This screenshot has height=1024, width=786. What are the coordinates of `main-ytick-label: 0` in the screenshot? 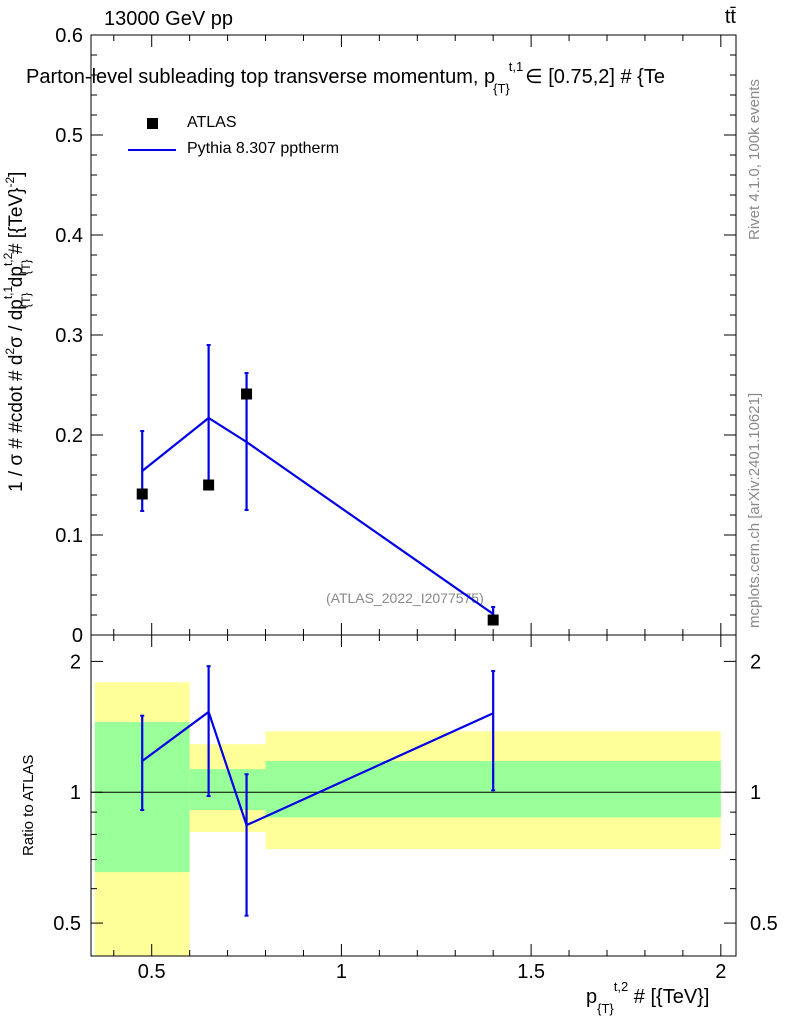 It's located at (77, 636).